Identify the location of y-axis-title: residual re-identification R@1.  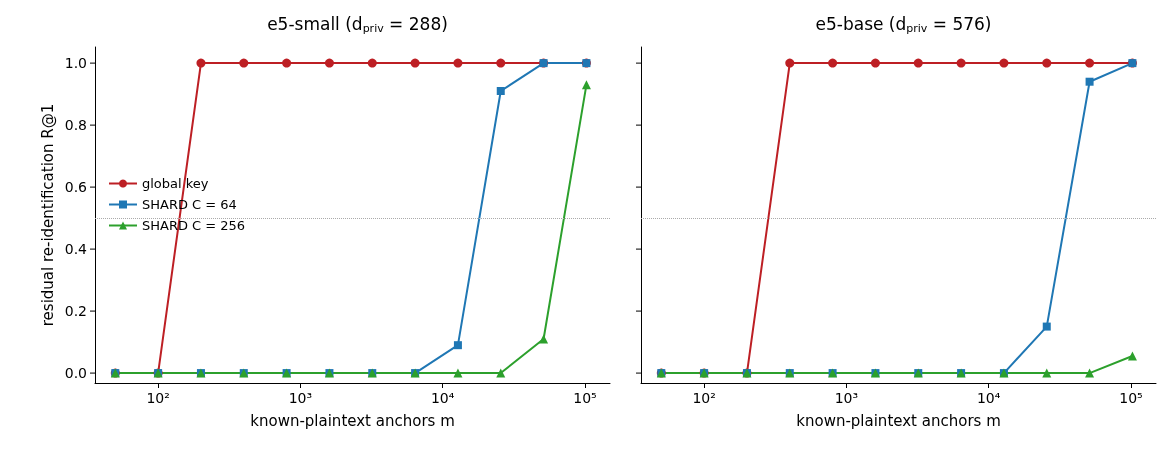
(47, 215).